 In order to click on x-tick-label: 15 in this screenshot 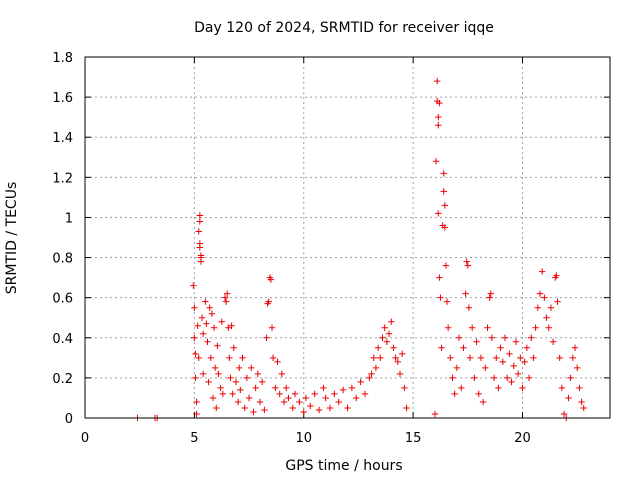, I will do `click(413, 438)`.